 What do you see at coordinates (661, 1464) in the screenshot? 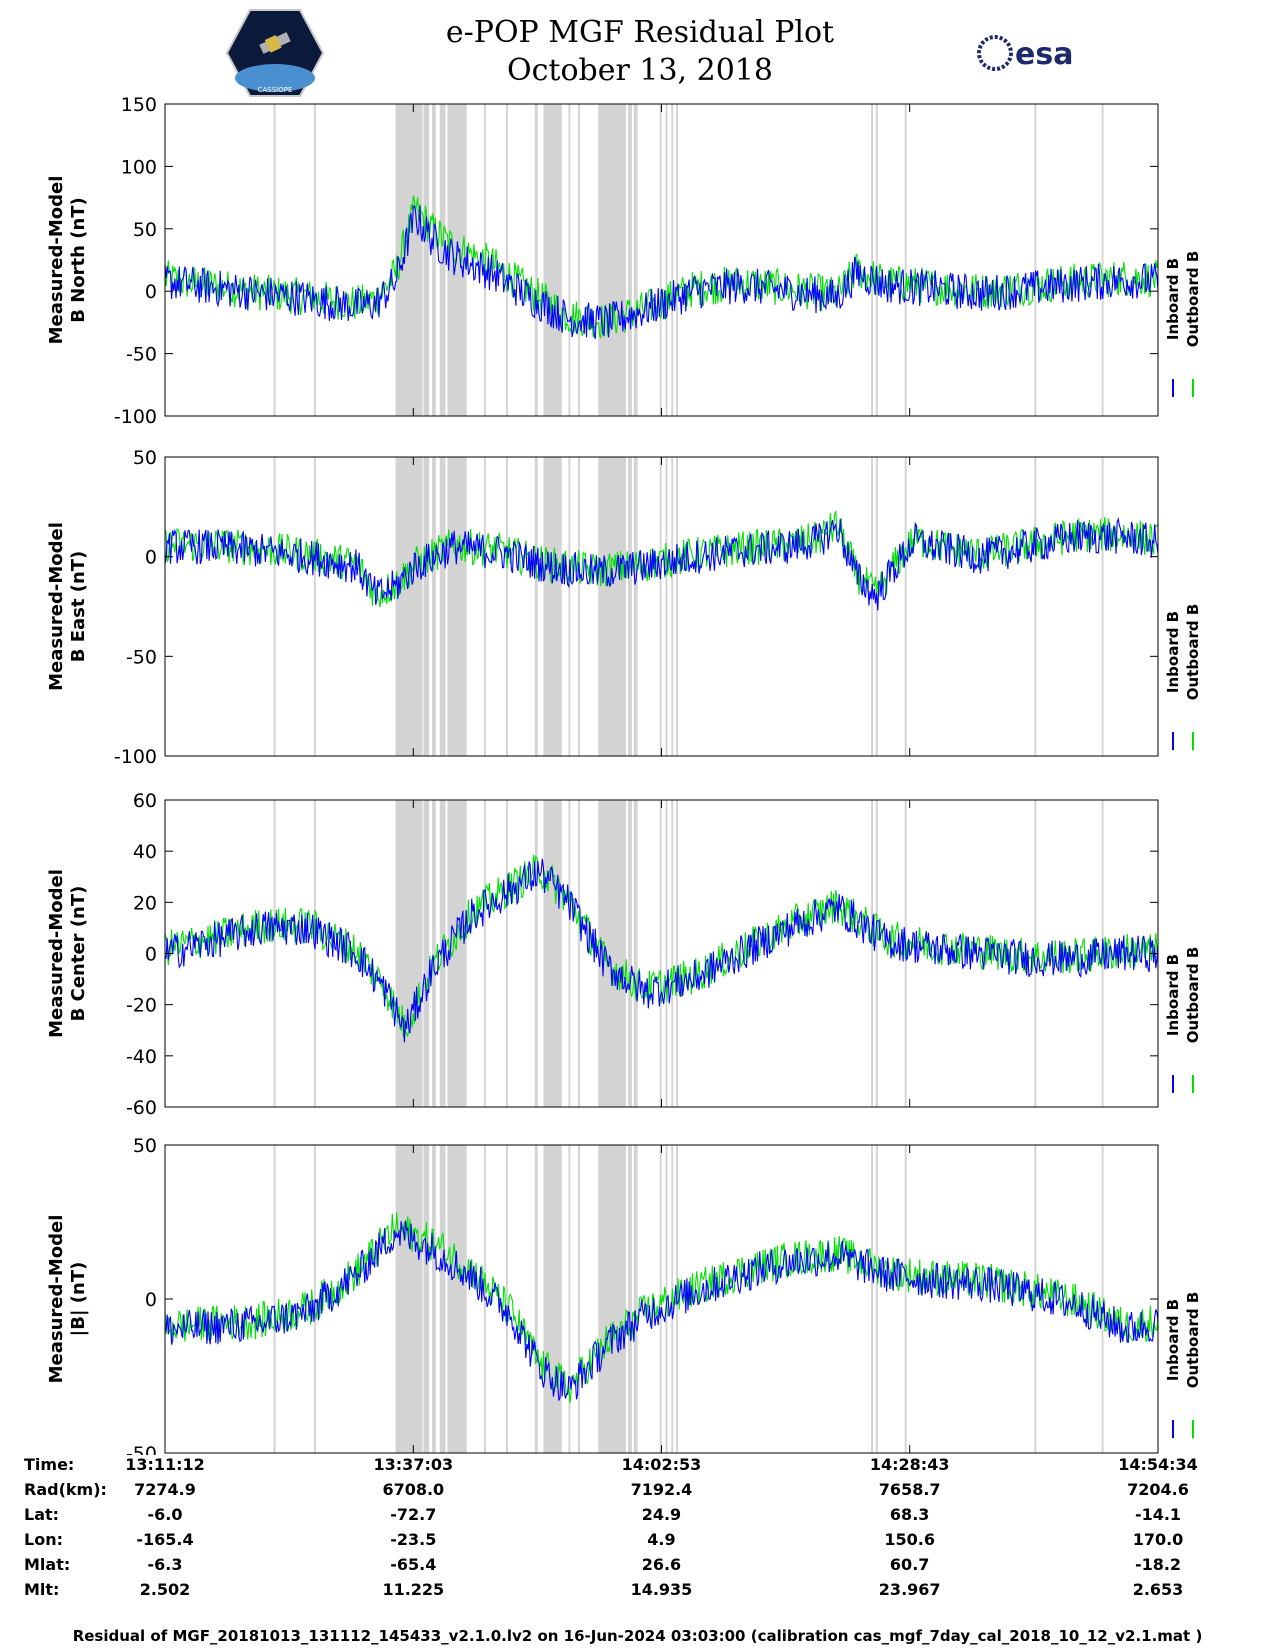
I see `info-row-value: 14:02:53` at bounding box center [661, 1464].